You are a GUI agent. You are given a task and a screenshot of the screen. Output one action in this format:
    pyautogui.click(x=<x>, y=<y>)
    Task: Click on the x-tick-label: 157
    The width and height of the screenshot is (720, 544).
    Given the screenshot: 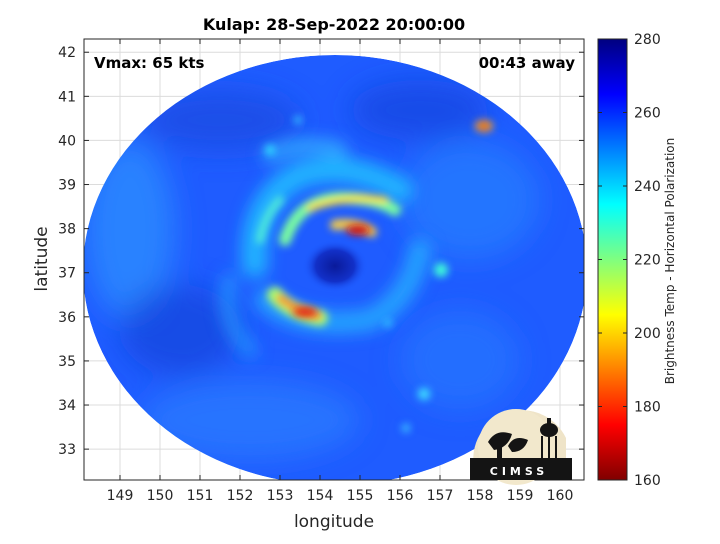 What is the action you would take?
    pyautogui.click(x=440, y=496)
    